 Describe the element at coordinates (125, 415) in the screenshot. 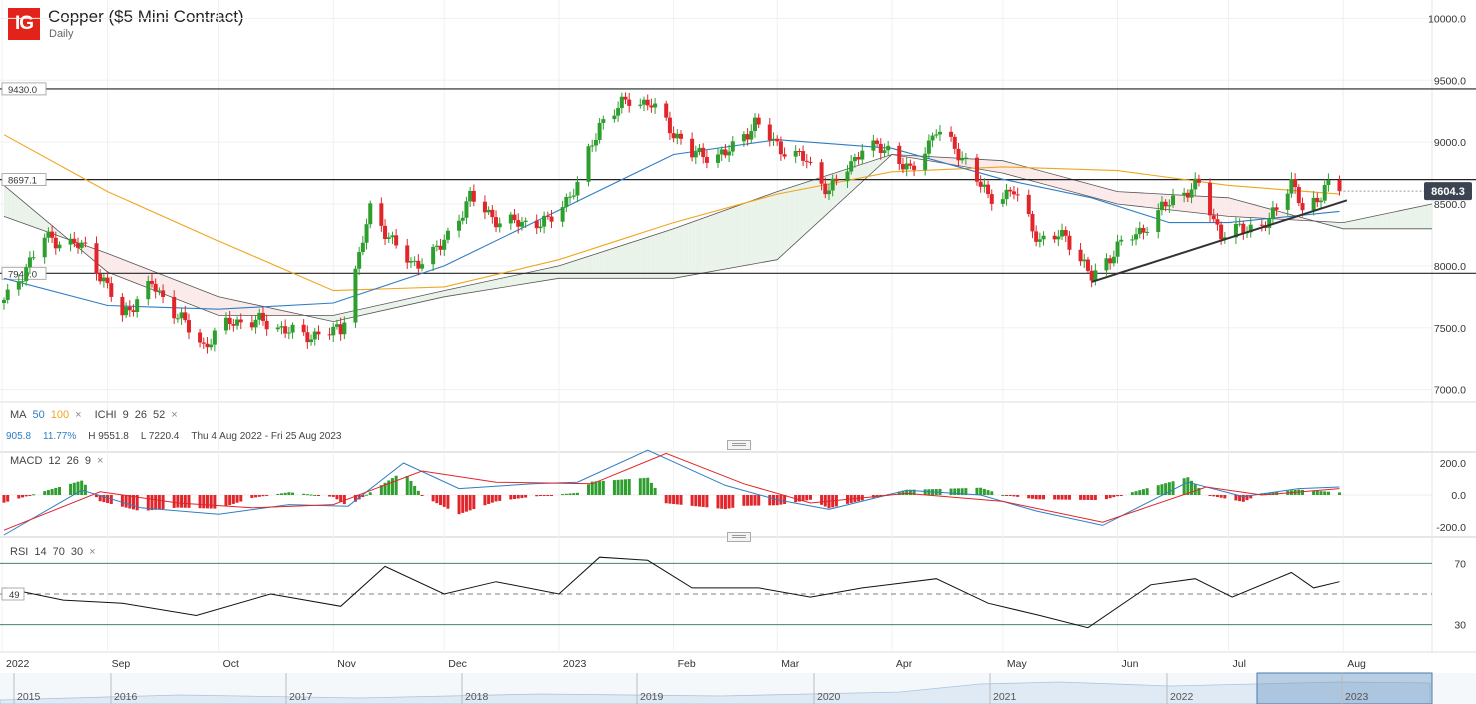

I see `ichimoku-p1: 9` at that location.